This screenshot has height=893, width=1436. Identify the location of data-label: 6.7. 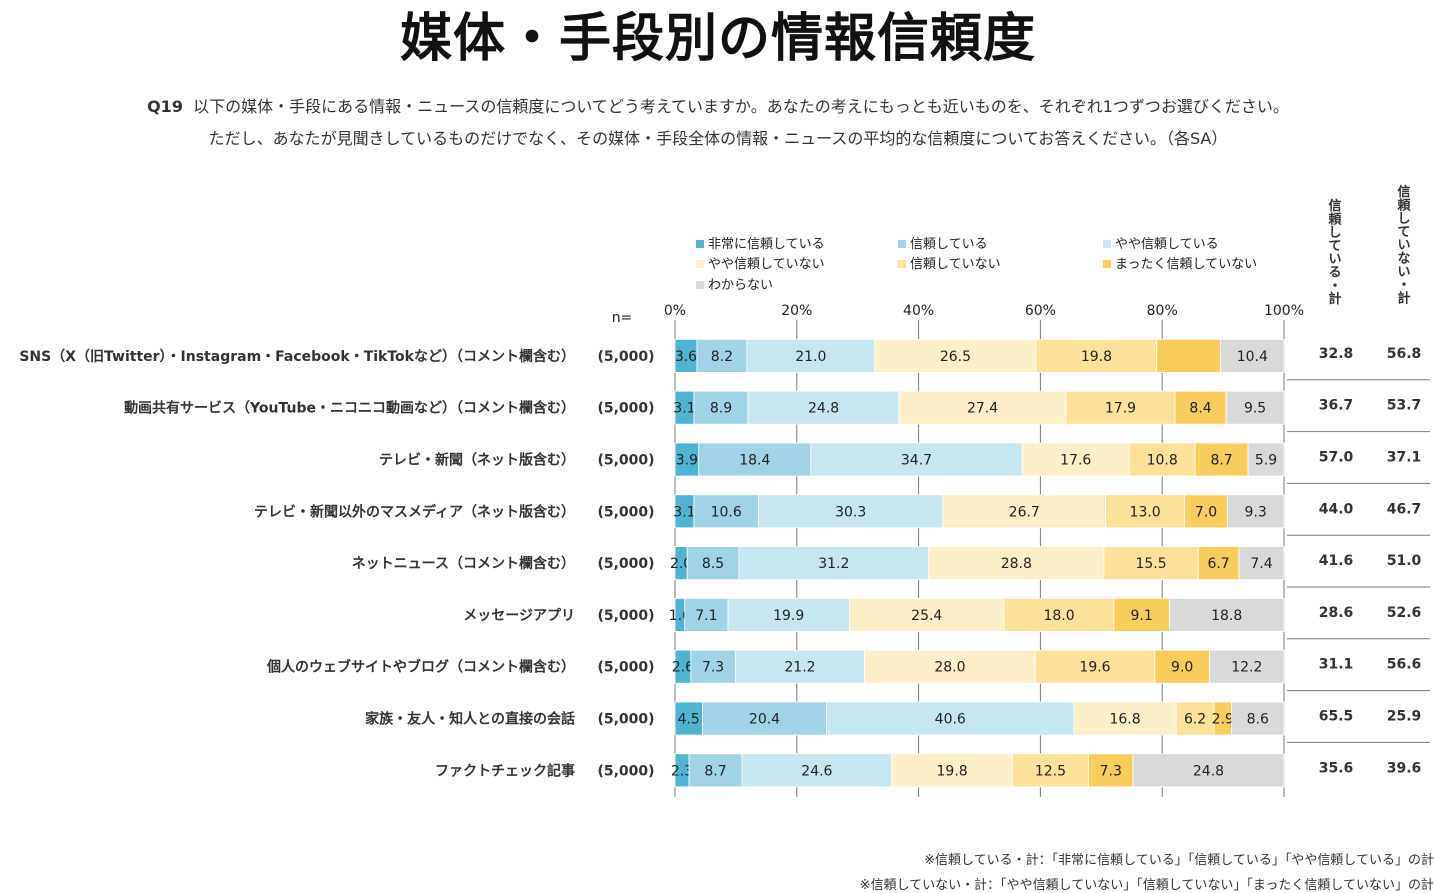
(1218, 564).